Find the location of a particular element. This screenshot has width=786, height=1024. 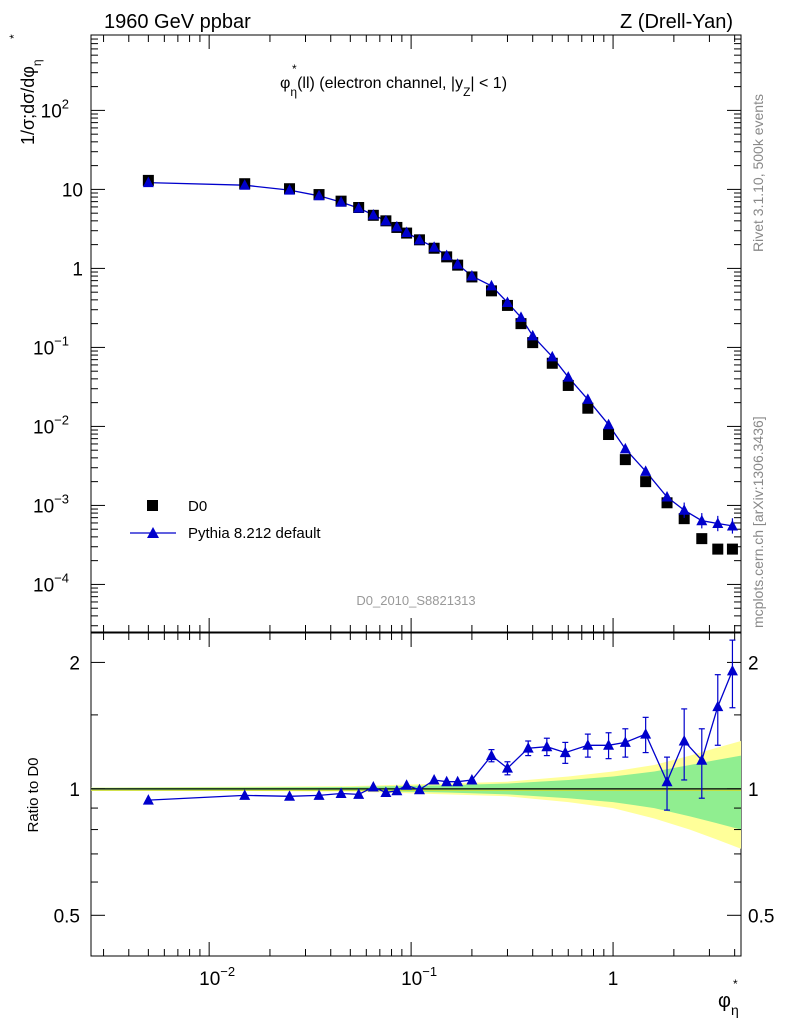

y-tick-label-ratio-left: 2 is located at coordinates (74, 663).